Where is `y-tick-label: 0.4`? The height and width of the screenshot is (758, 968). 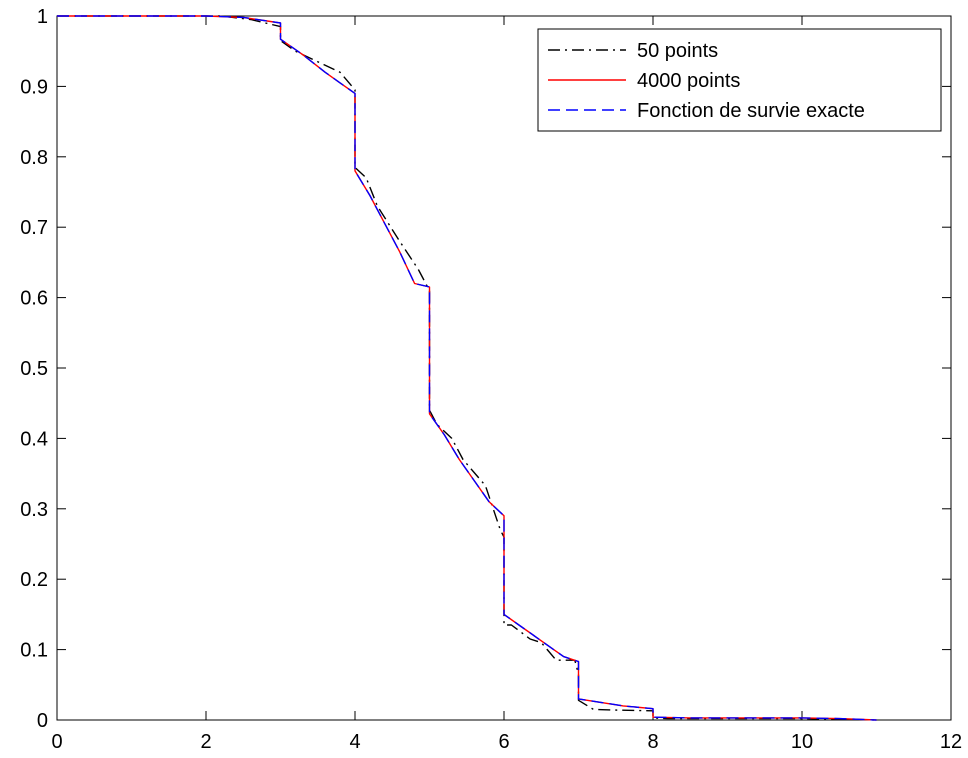 y-tick-label: 0.4 is located at coordinates (34, 439).